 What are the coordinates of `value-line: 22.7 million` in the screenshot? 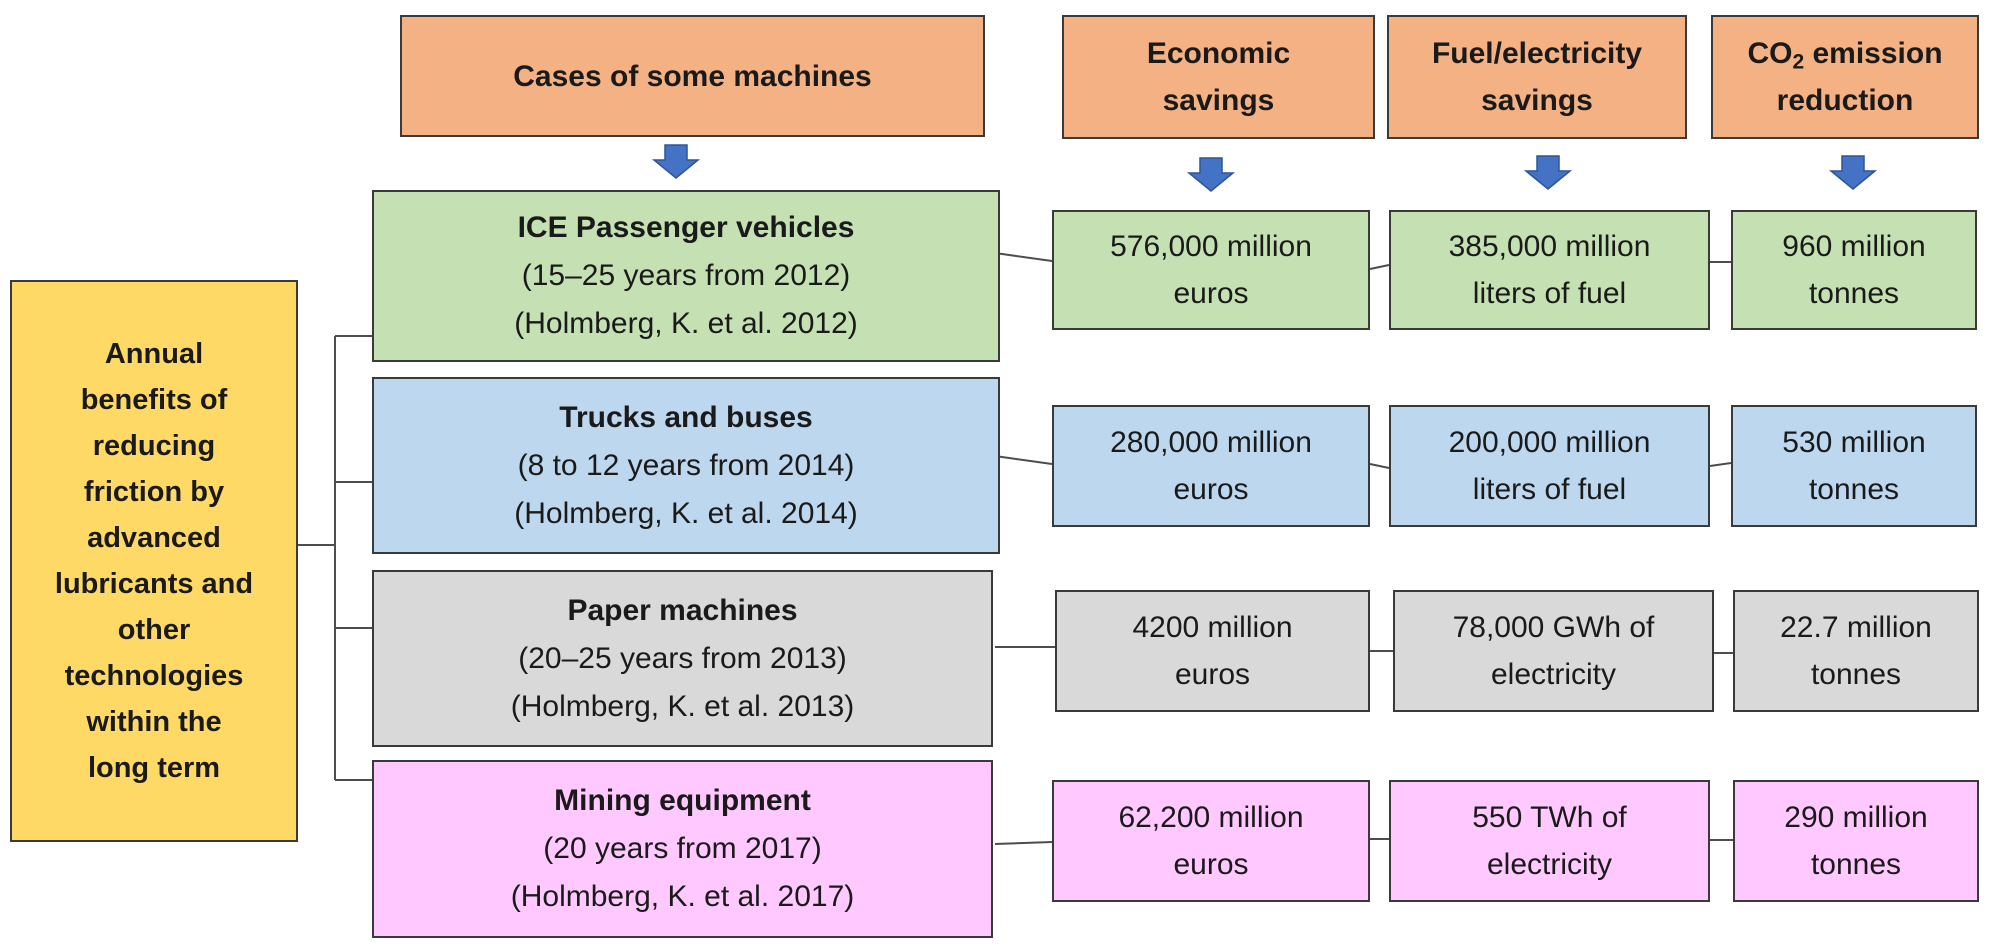 It's located at (1856, 627).